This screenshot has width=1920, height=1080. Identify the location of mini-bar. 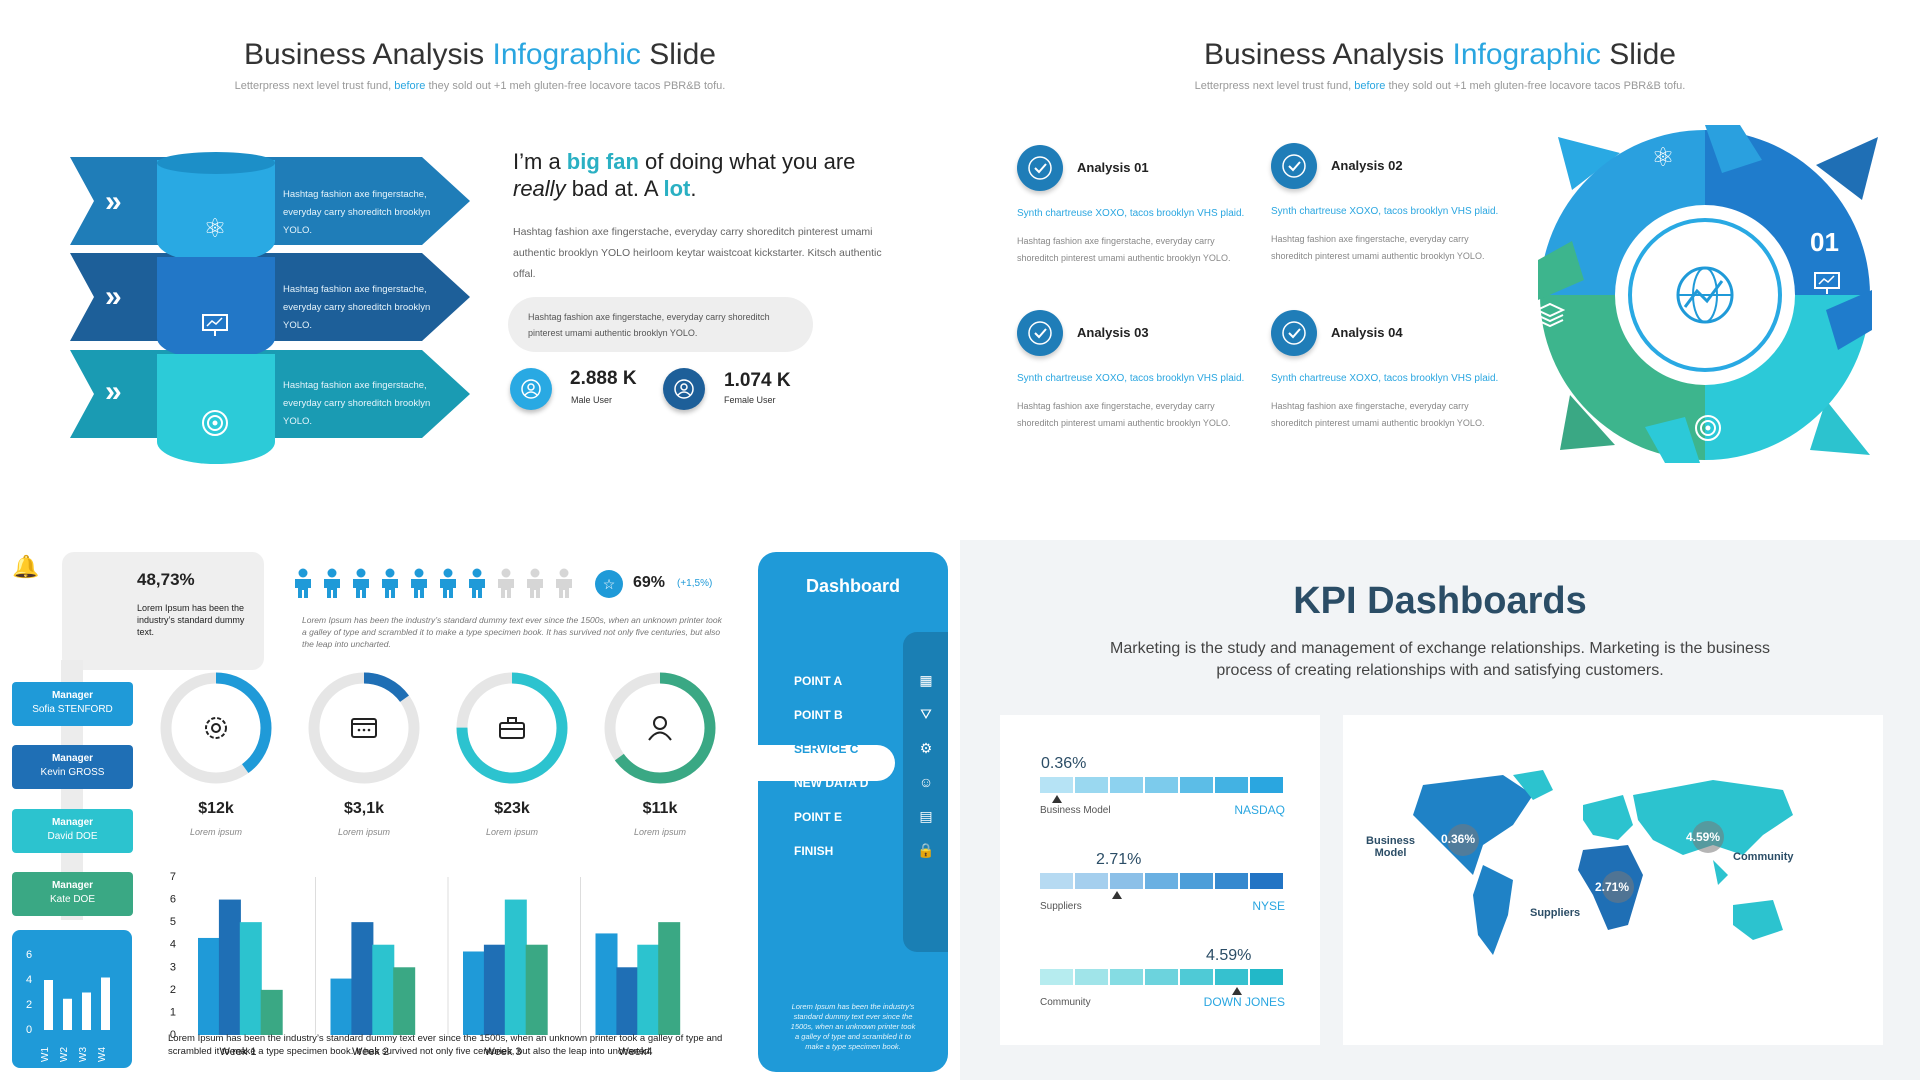
(67, 1014).